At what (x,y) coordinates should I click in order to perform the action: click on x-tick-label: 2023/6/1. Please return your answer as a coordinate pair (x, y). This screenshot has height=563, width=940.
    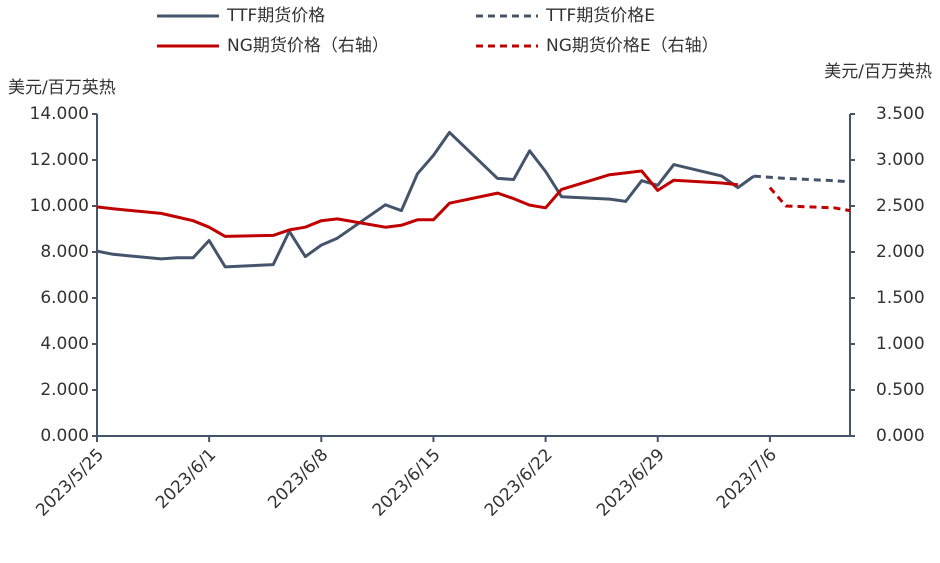
    Looking at the image, I should click on (186, 479).